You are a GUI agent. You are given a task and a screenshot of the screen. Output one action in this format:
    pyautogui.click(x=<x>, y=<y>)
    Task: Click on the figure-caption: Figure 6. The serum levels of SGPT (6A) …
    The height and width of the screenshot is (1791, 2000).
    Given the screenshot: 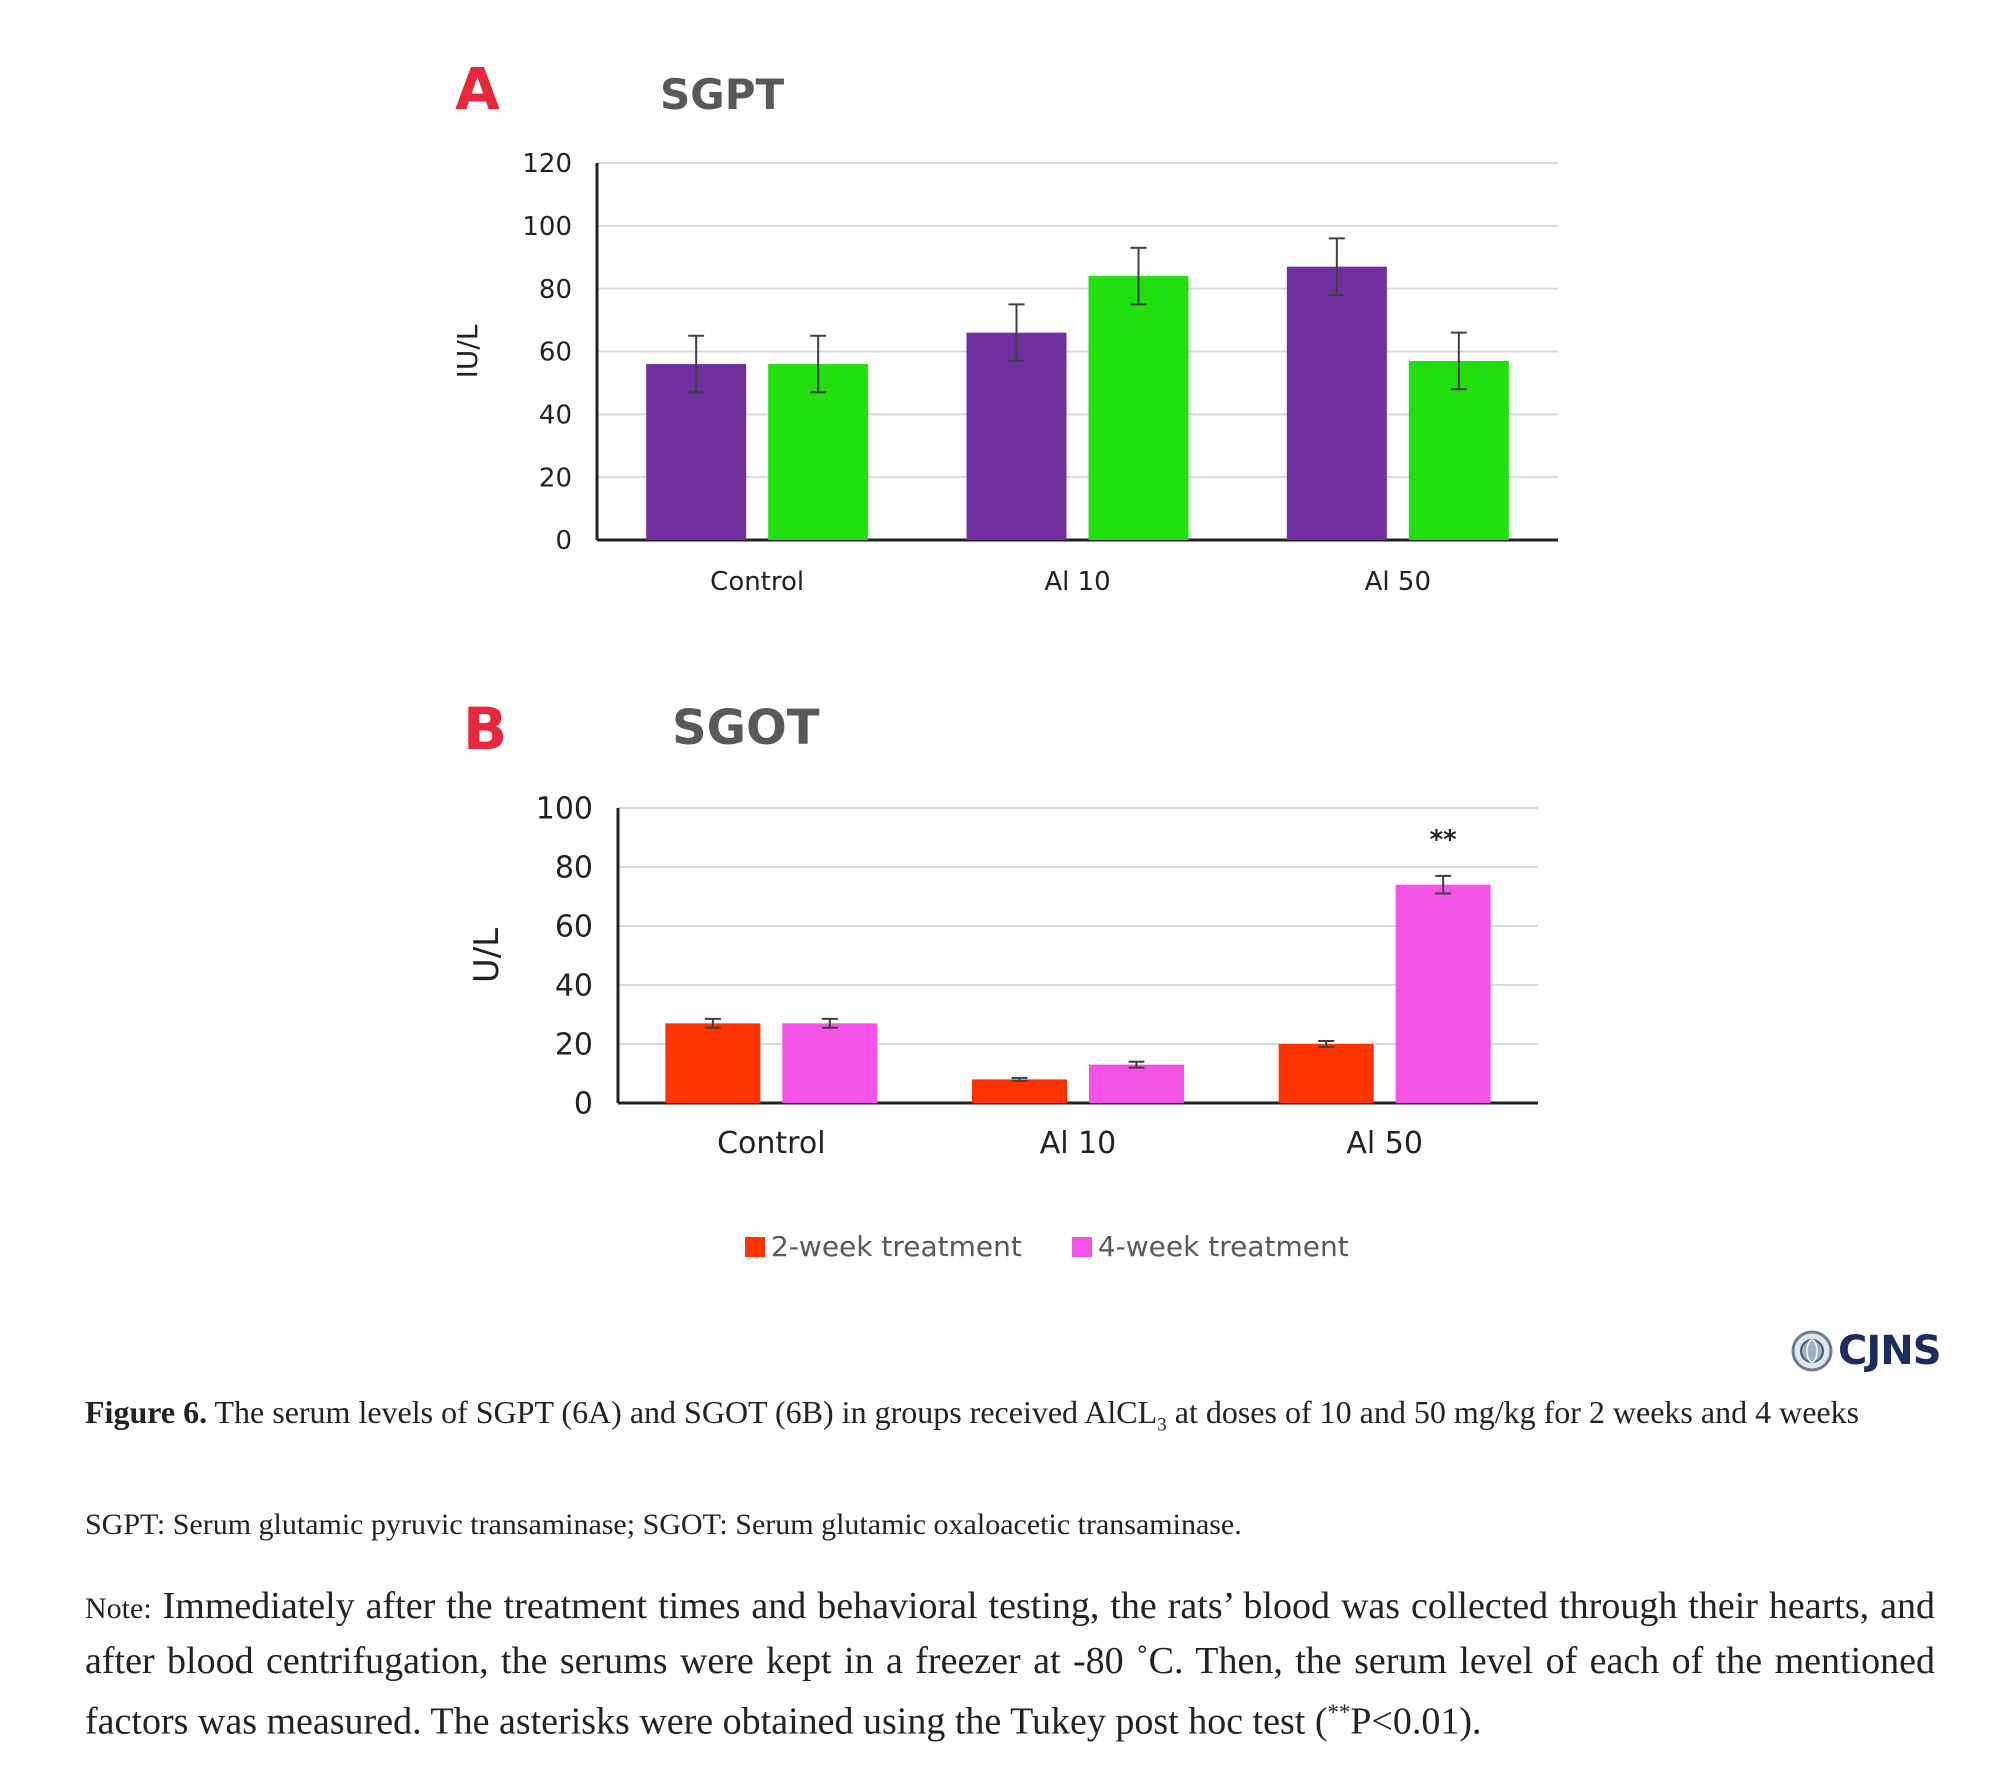 What is the action you would take?
    pyautogui.click(x=1010, y=1418)
    